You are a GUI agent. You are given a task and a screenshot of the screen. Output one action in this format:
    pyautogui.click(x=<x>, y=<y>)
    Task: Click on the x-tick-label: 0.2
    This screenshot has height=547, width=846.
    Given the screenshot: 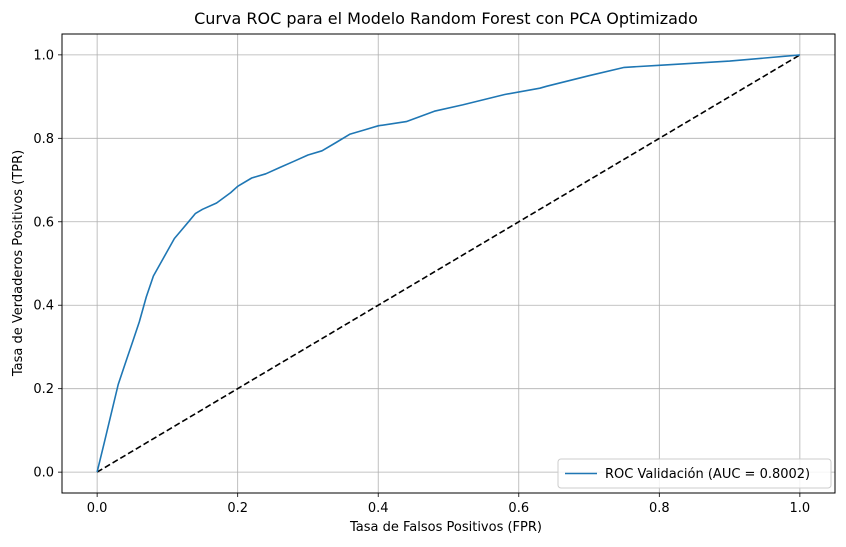 What is the action you would take?
    pyautogui.click(x=237, y=508)
    